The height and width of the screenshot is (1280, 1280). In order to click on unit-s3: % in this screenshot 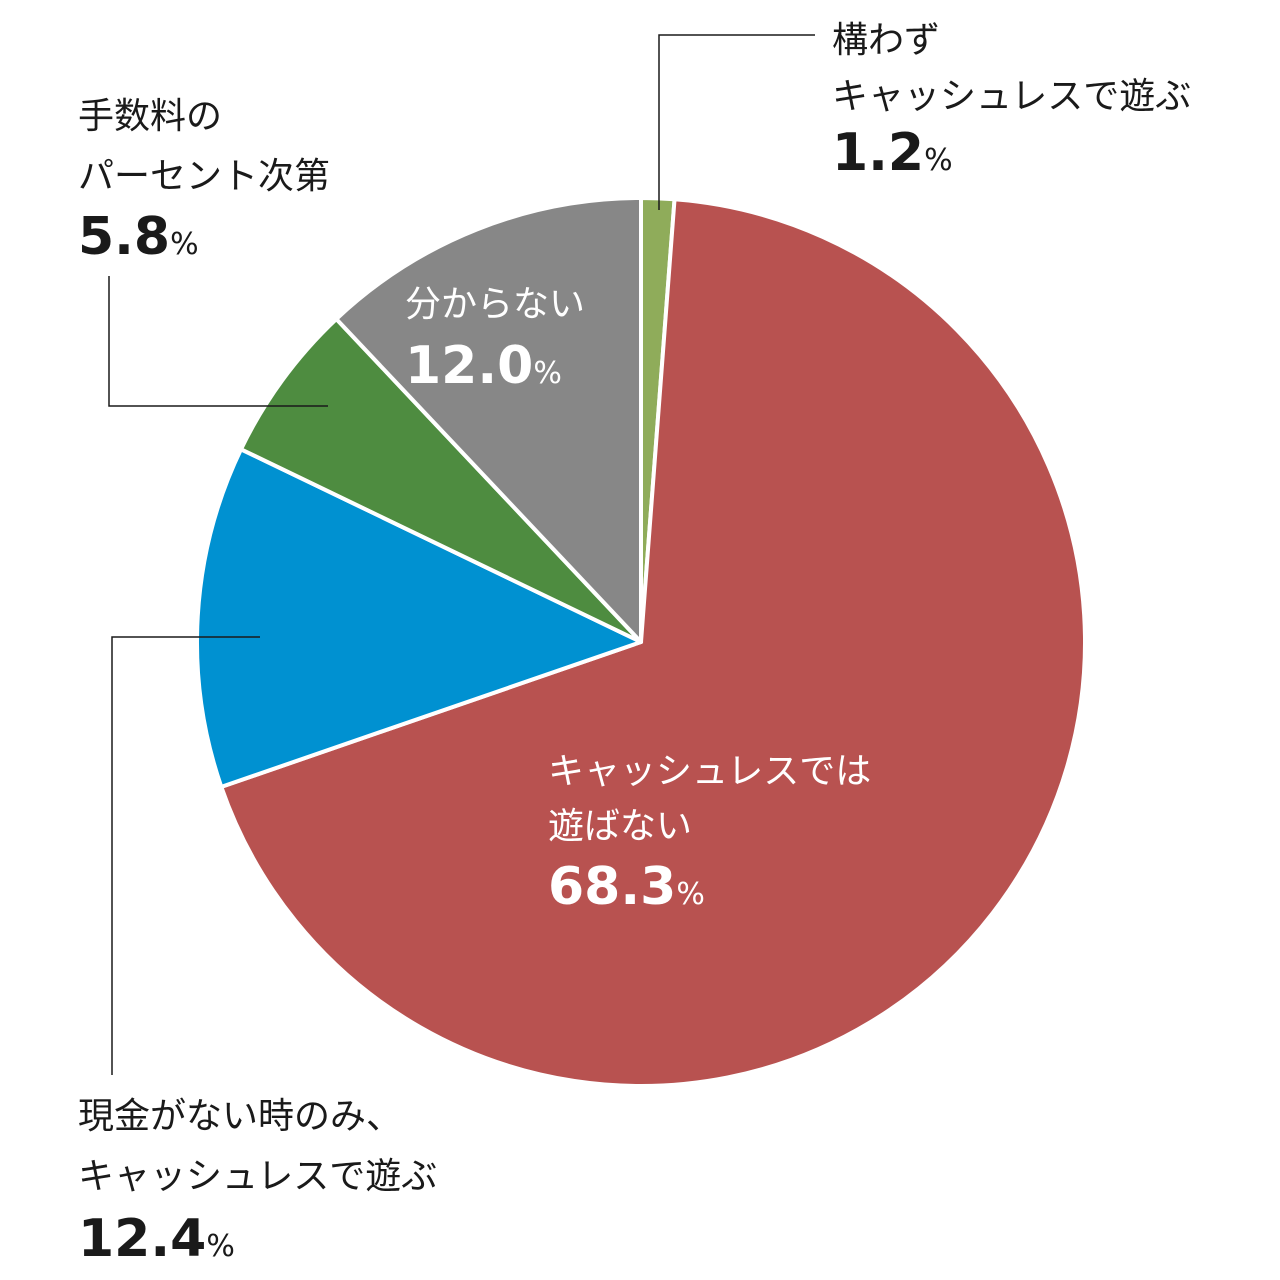, I will do `click(220, 1246)`.